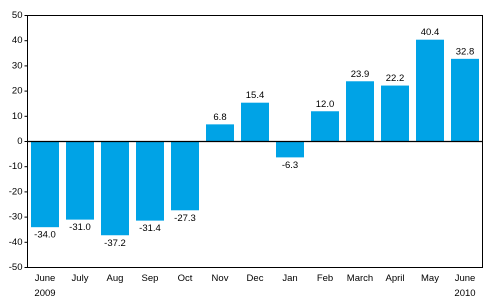  What do you see at coordinates (395, 78) in the screenshot?
I see `value-label: 22.2` at bounding box center [395, 78].